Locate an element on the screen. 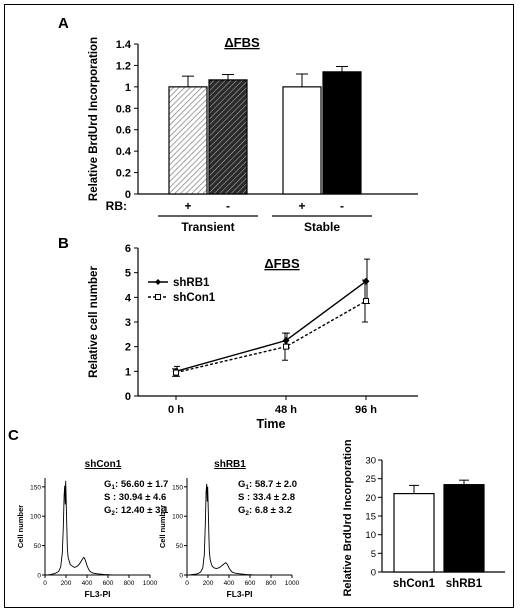  histogram-title: shRB1 is located at coordinates (230, 464).